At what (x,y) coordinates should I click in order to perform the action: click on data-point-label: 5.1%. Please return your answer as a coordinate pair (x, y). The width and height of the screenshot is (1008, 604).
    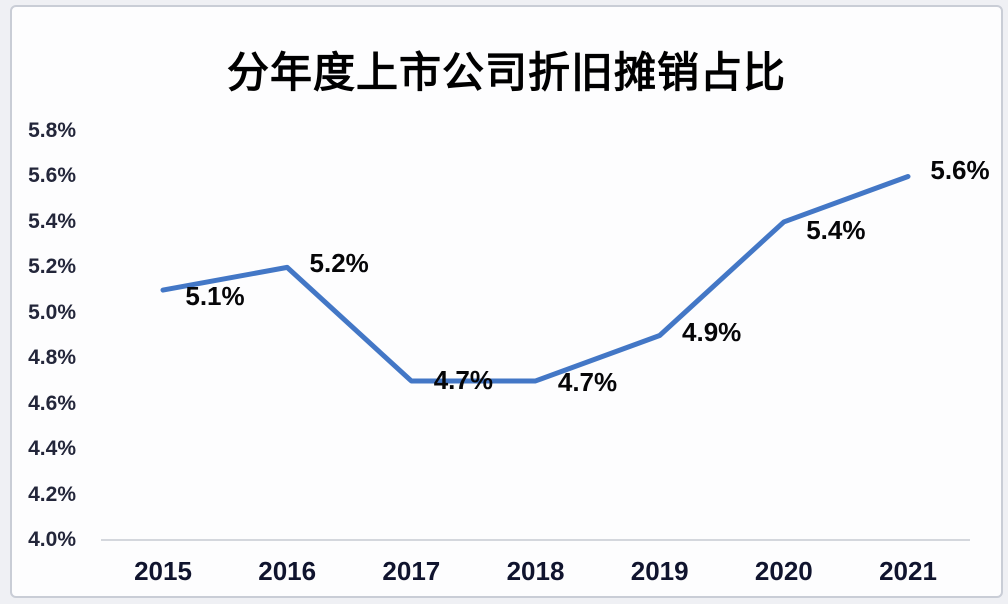
    Looking at the image, I should click on (215, 296).